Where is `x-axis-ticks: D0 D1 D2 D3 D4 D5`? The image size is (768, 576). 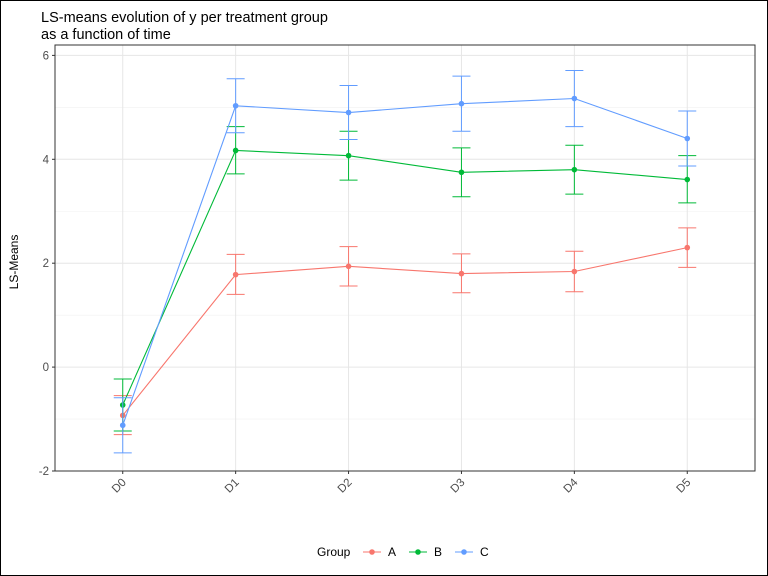 x-axis-ticks: D0 D1 D2 D3 D4 D5 is located at coordinates (401, 483).